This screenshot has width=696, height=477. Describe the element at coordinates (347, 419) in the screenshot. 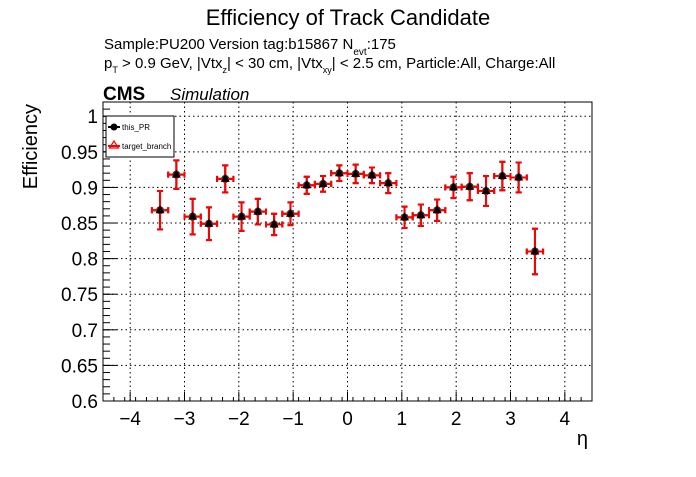

I see `x-tick-label: 0` at that location.